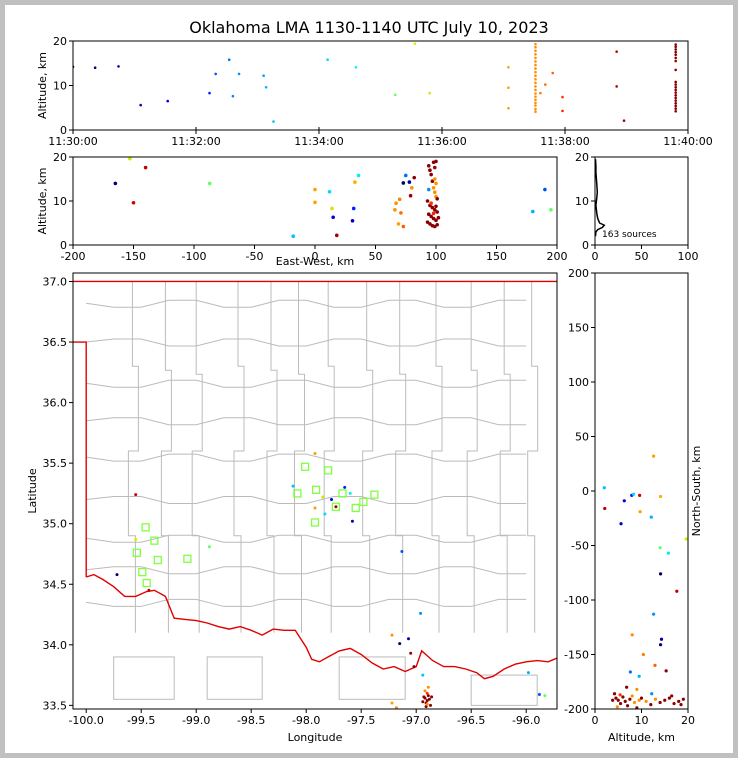  Describe the element at coordinates (595, 256) in the screenshot. I see `altitude-histogram-xtick-label: 0` at that location.